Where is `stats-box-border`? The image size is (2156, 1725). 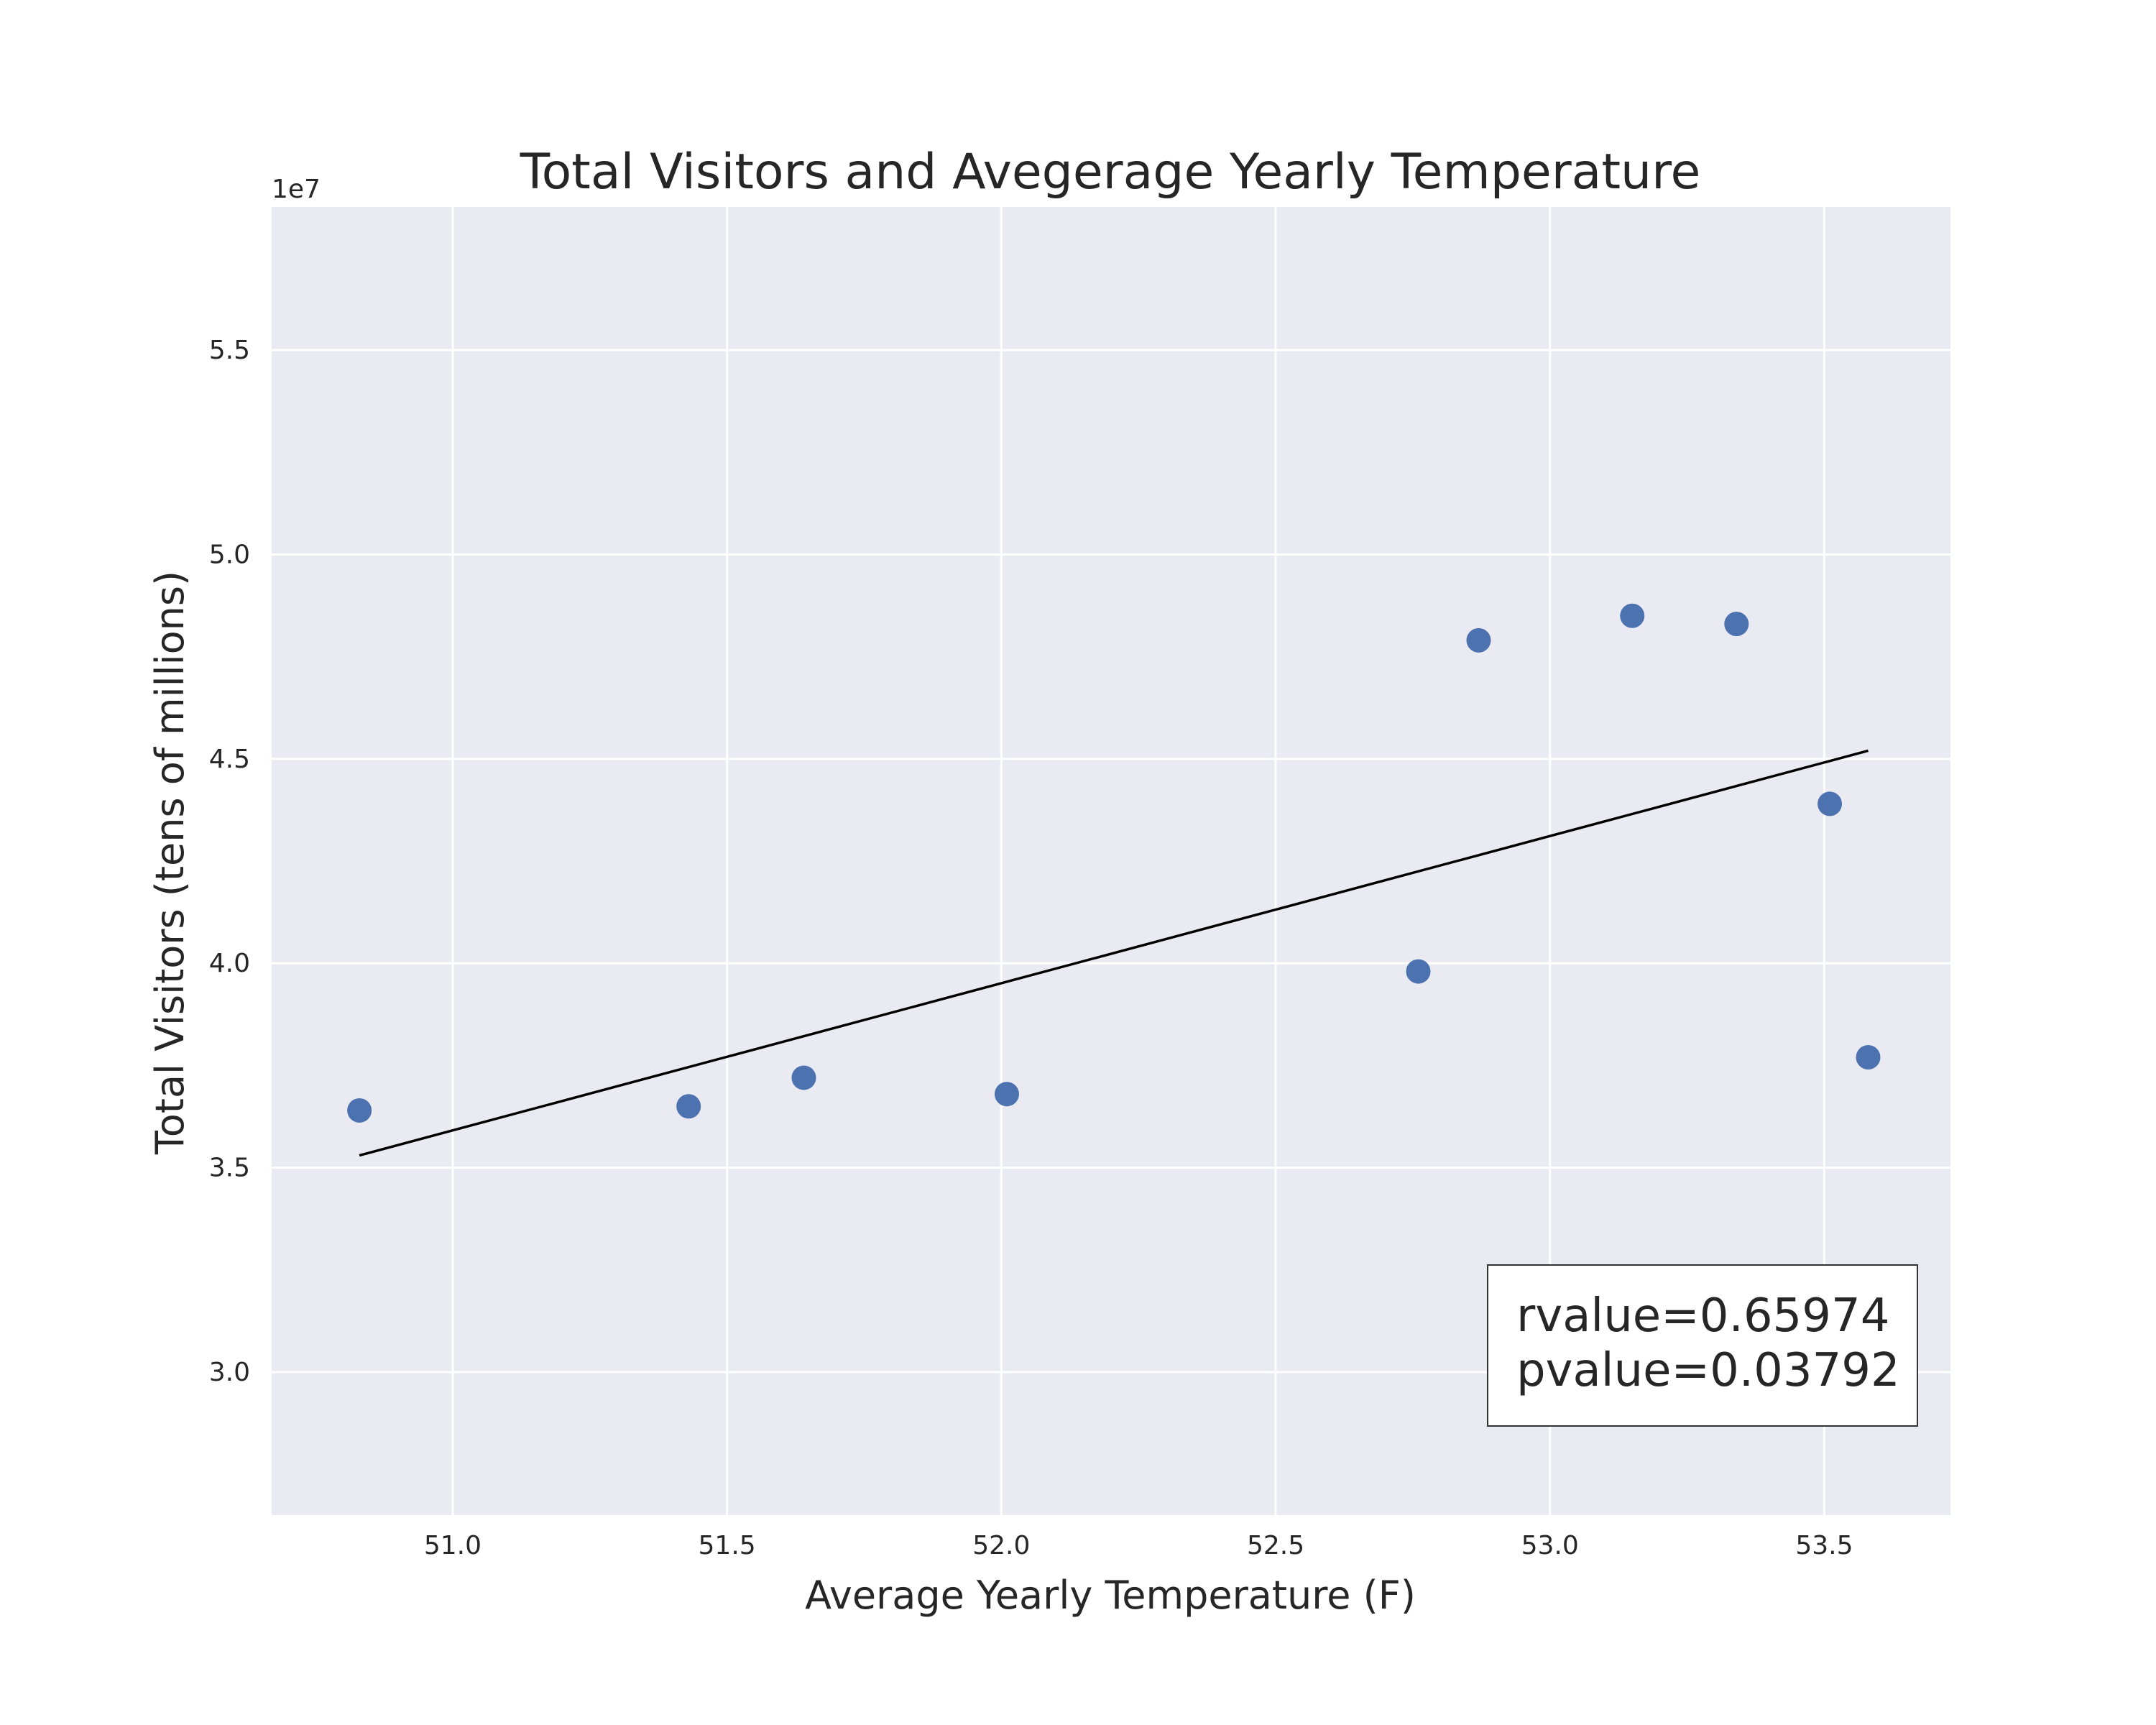
stats-box-border is located at coordinates (1703, 1345).